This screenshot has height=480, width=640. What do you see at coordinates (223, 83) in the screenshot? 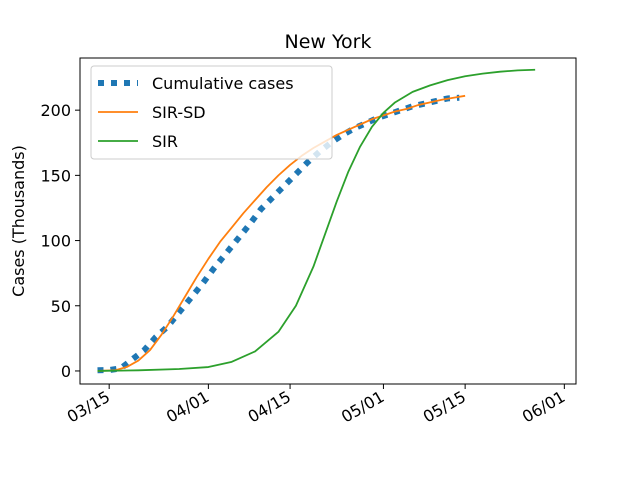
I see `legend-label-0: Cumulative cases` at bounding box center [223, 83].